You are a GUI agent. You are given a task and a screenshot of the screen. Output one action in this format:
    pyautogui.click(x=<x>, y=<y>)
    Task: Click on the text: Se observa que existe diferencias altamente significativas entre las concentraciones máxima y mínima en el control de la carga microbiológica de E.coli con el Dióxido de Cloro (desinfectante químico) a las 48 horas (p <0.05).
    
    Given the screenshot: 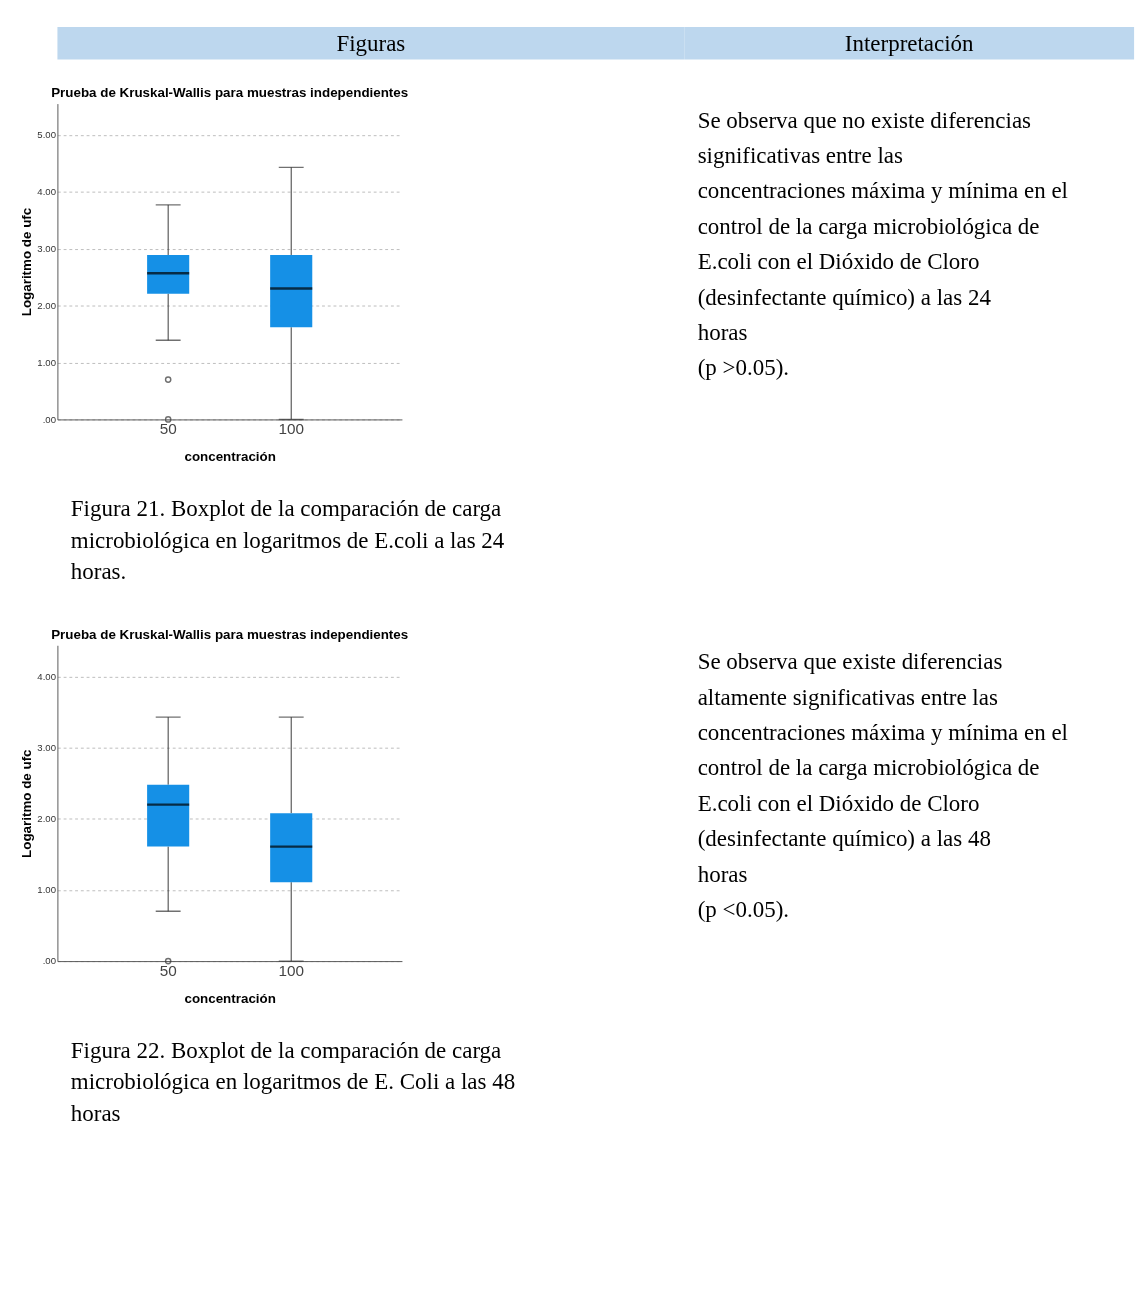 What is the action you would take?
    pyautogui.click(x=882, y=786)
    